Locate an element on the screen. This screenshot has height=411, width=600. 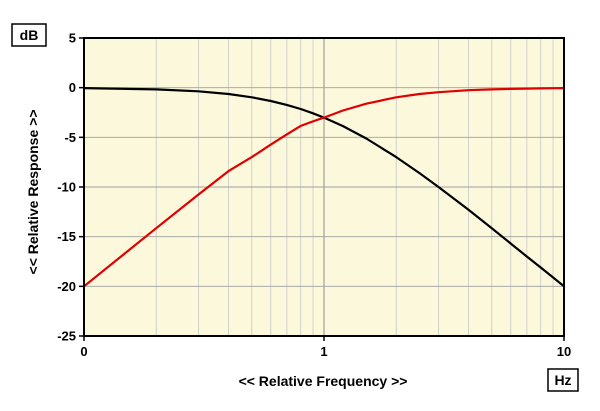
y-tick-label: -15 is located at coordinates (66, 236).